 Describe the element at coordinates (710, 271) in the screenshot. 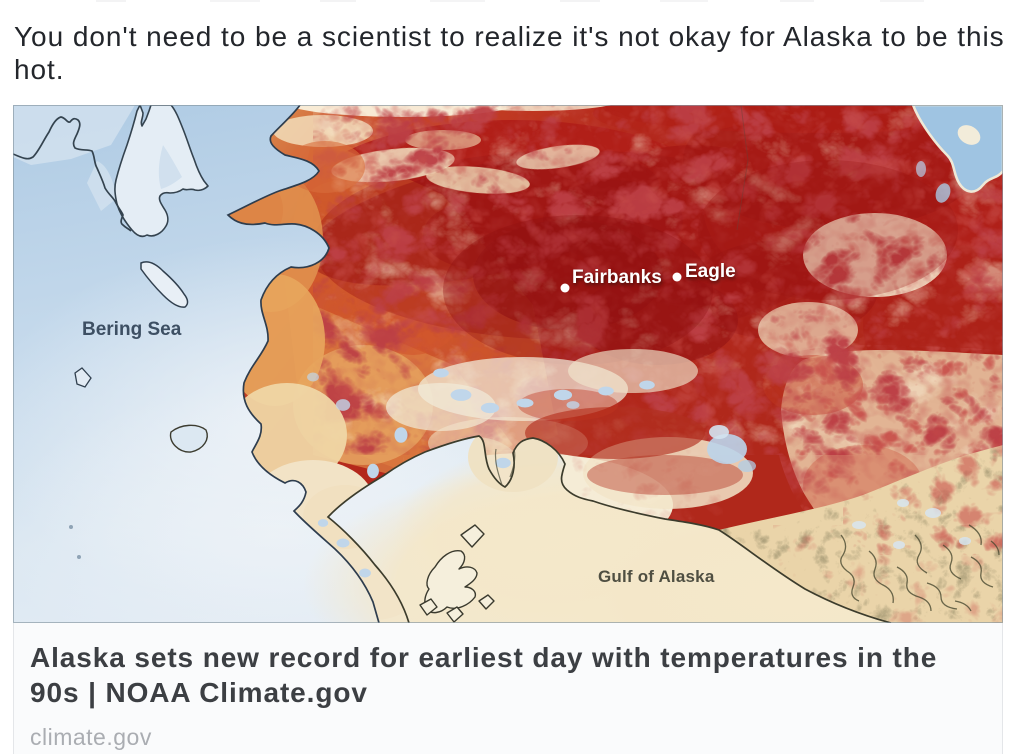

I see `svg-text: Eagle` at that location.